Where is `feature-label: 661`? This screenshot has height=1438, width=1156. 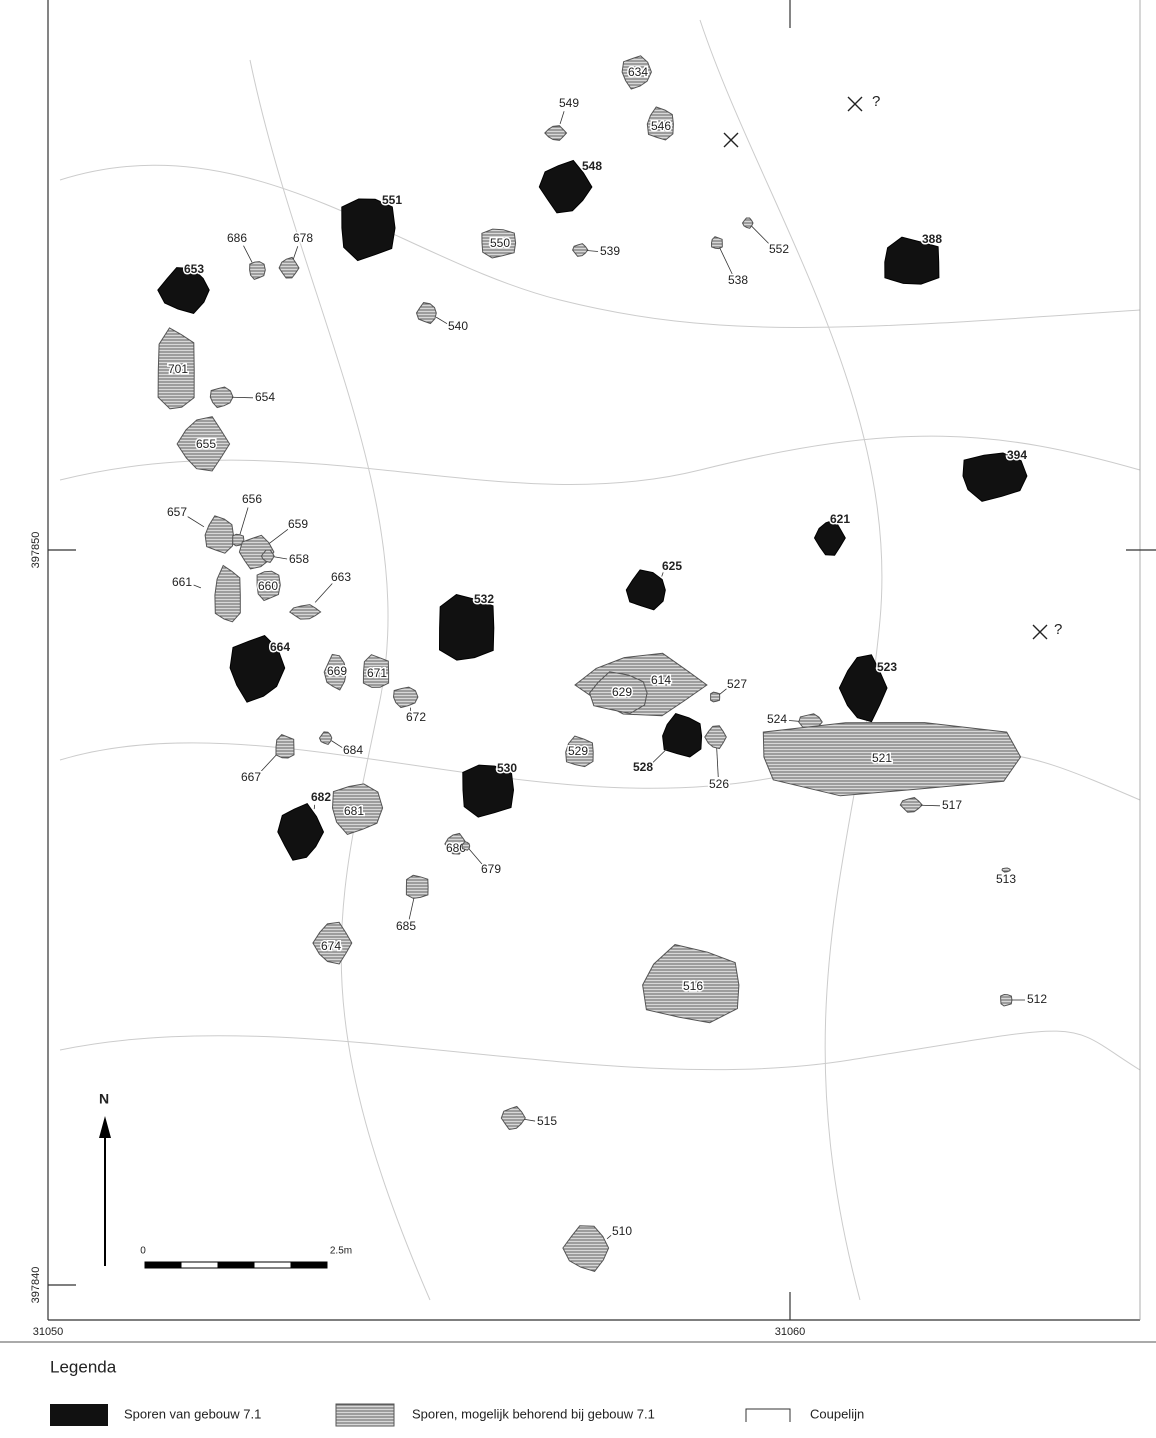 feature-label: 661 is located at coordinates (182, 582).